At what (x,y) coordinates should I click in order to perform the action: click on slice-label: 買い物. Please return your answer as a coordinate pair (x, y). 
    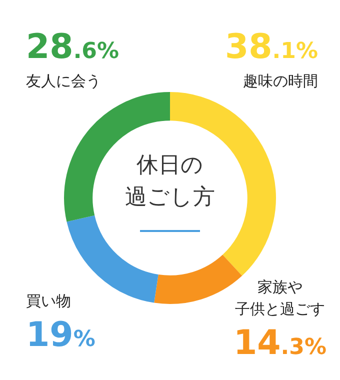
    Looking at the image, I should click on (48, 301).